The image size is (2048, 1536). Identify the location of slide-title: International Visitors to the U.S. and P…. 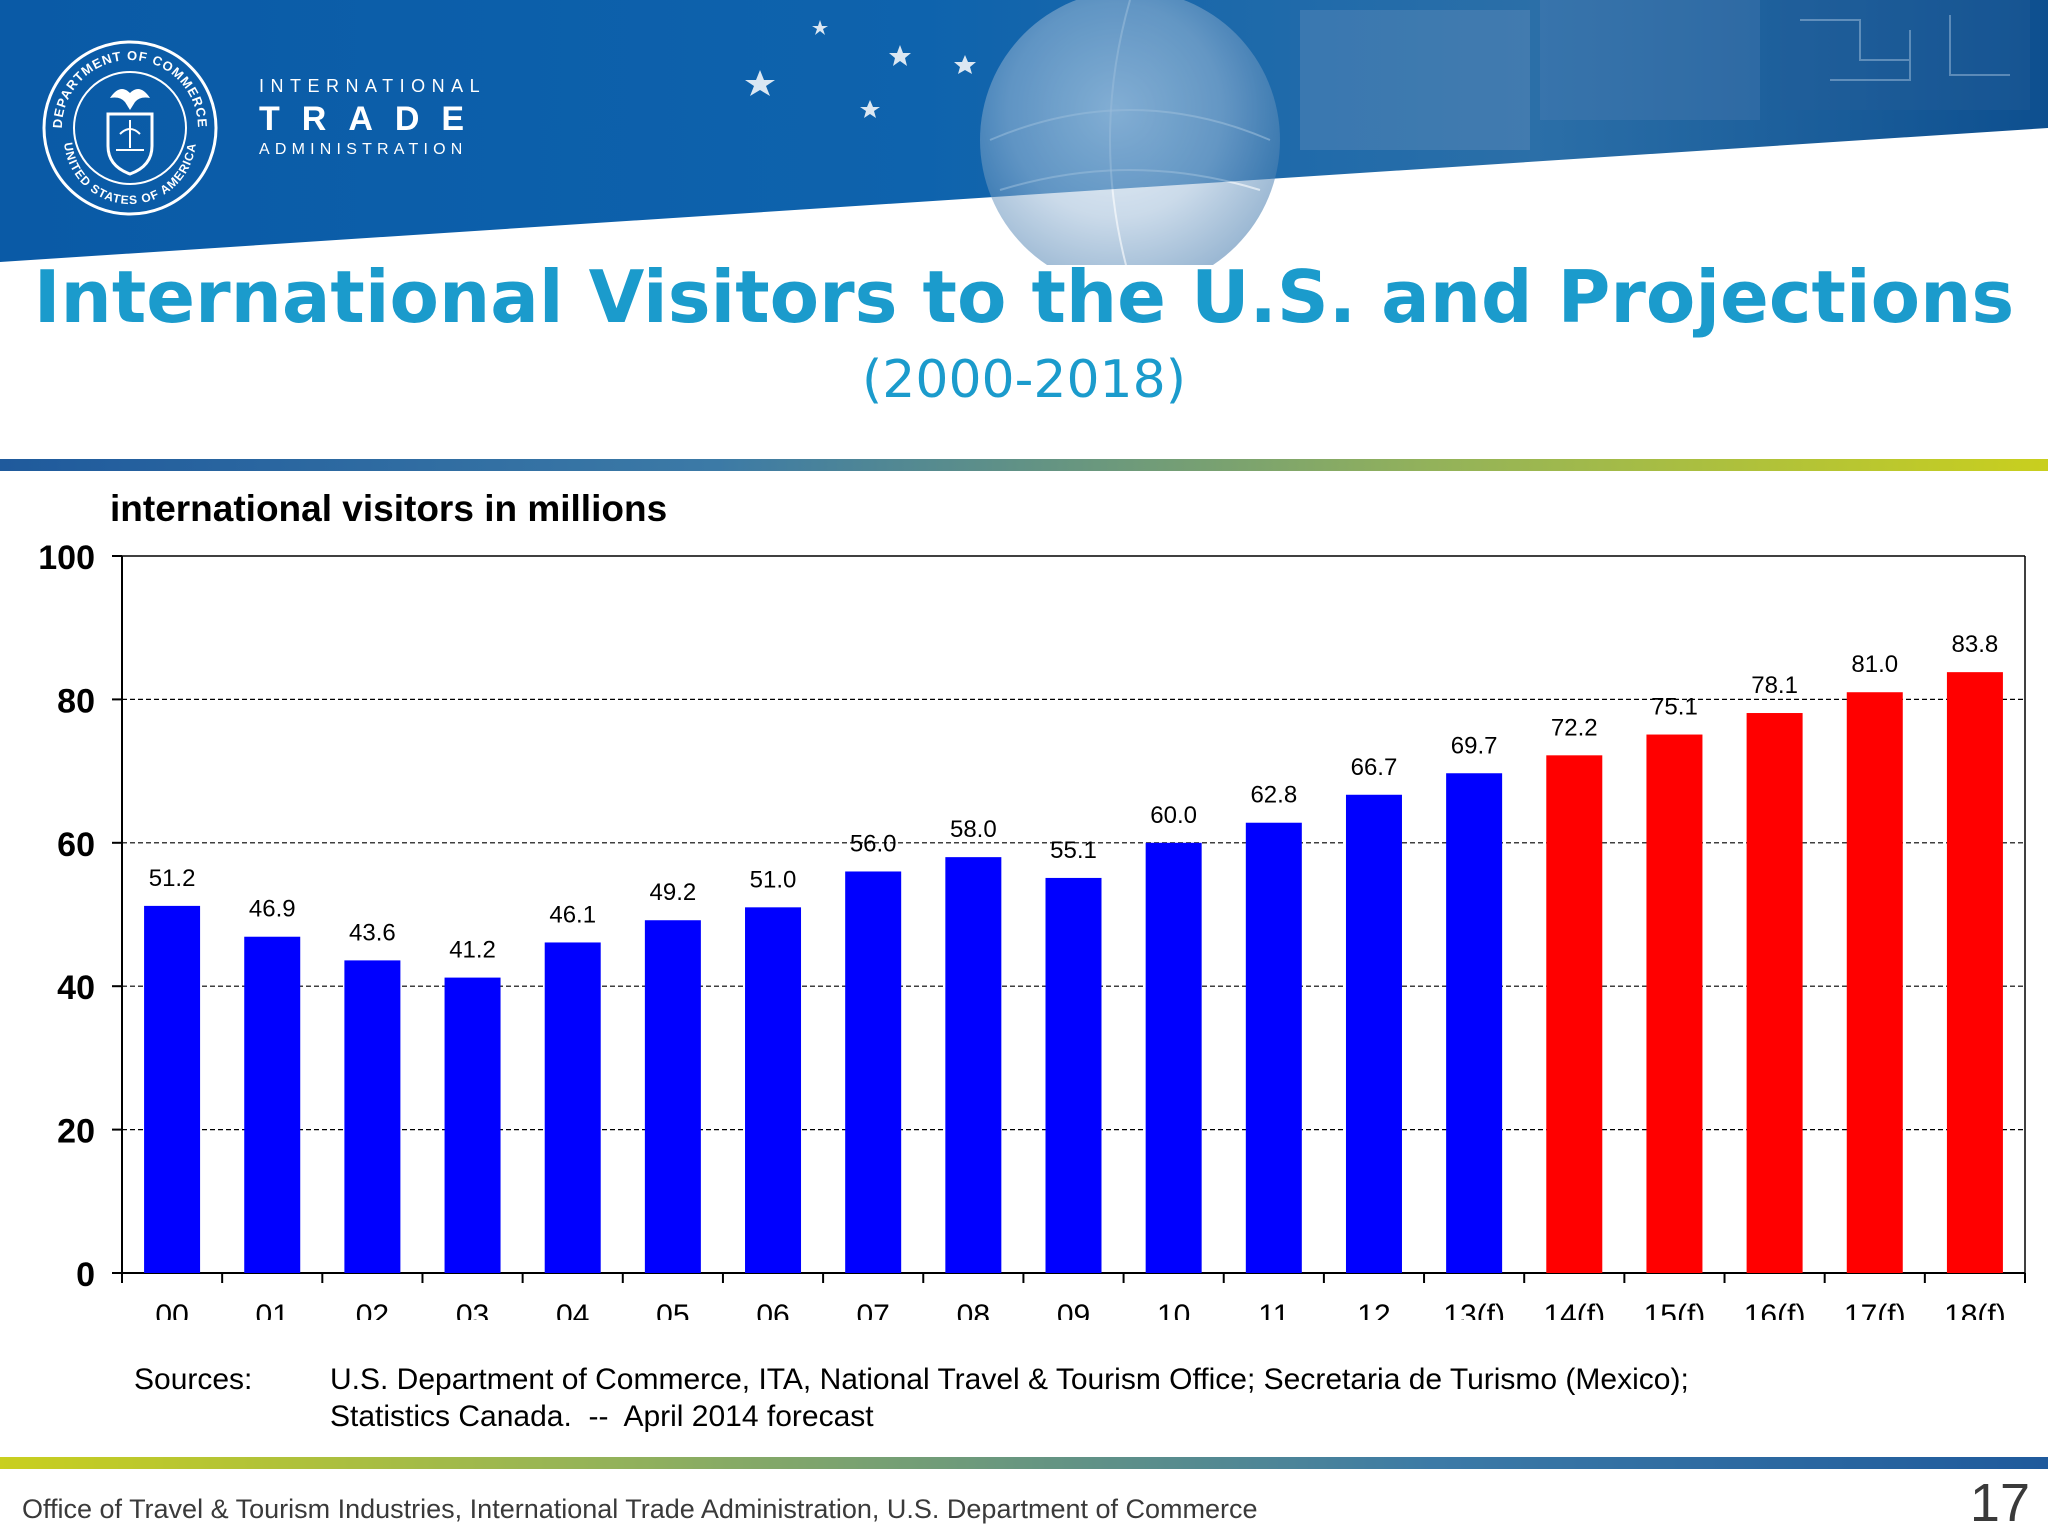
(1024, 297).